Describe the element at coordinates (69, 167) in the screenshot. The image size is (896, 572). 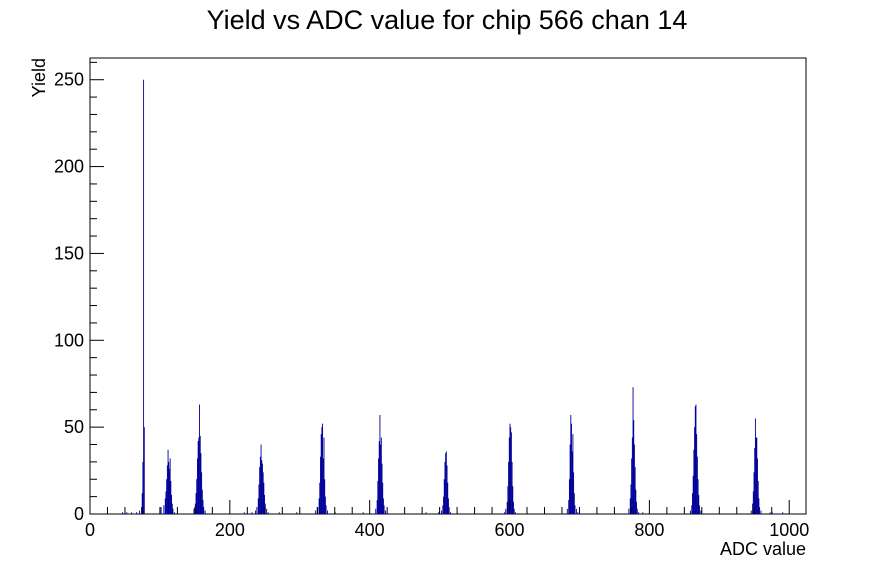
I see `y-tick-label: 200` at that location.